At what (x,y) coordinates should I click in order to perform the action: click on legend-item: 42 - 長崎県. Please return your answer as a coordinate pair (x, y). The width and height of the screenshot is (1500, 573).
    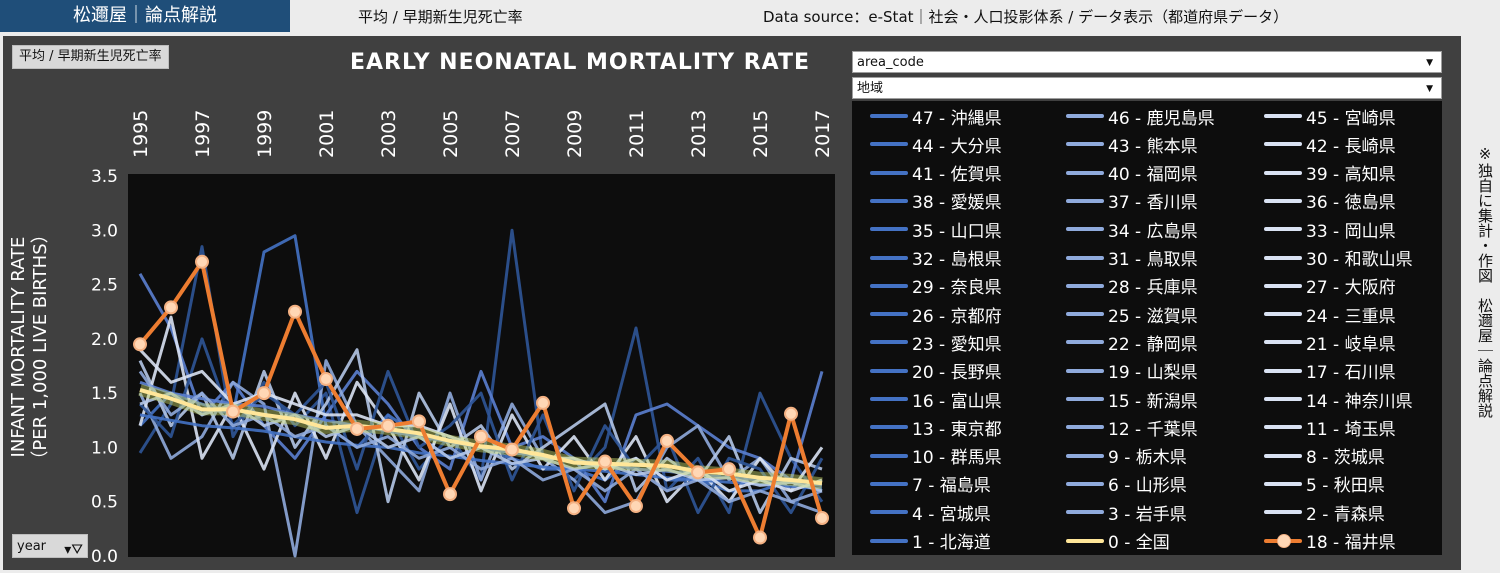
    Looking at the image, I should click on (1330, 144).